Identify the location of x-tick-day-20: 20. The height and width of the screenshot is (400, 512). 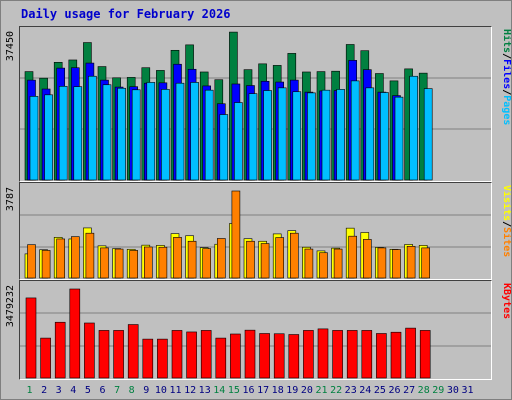
(307, 390).